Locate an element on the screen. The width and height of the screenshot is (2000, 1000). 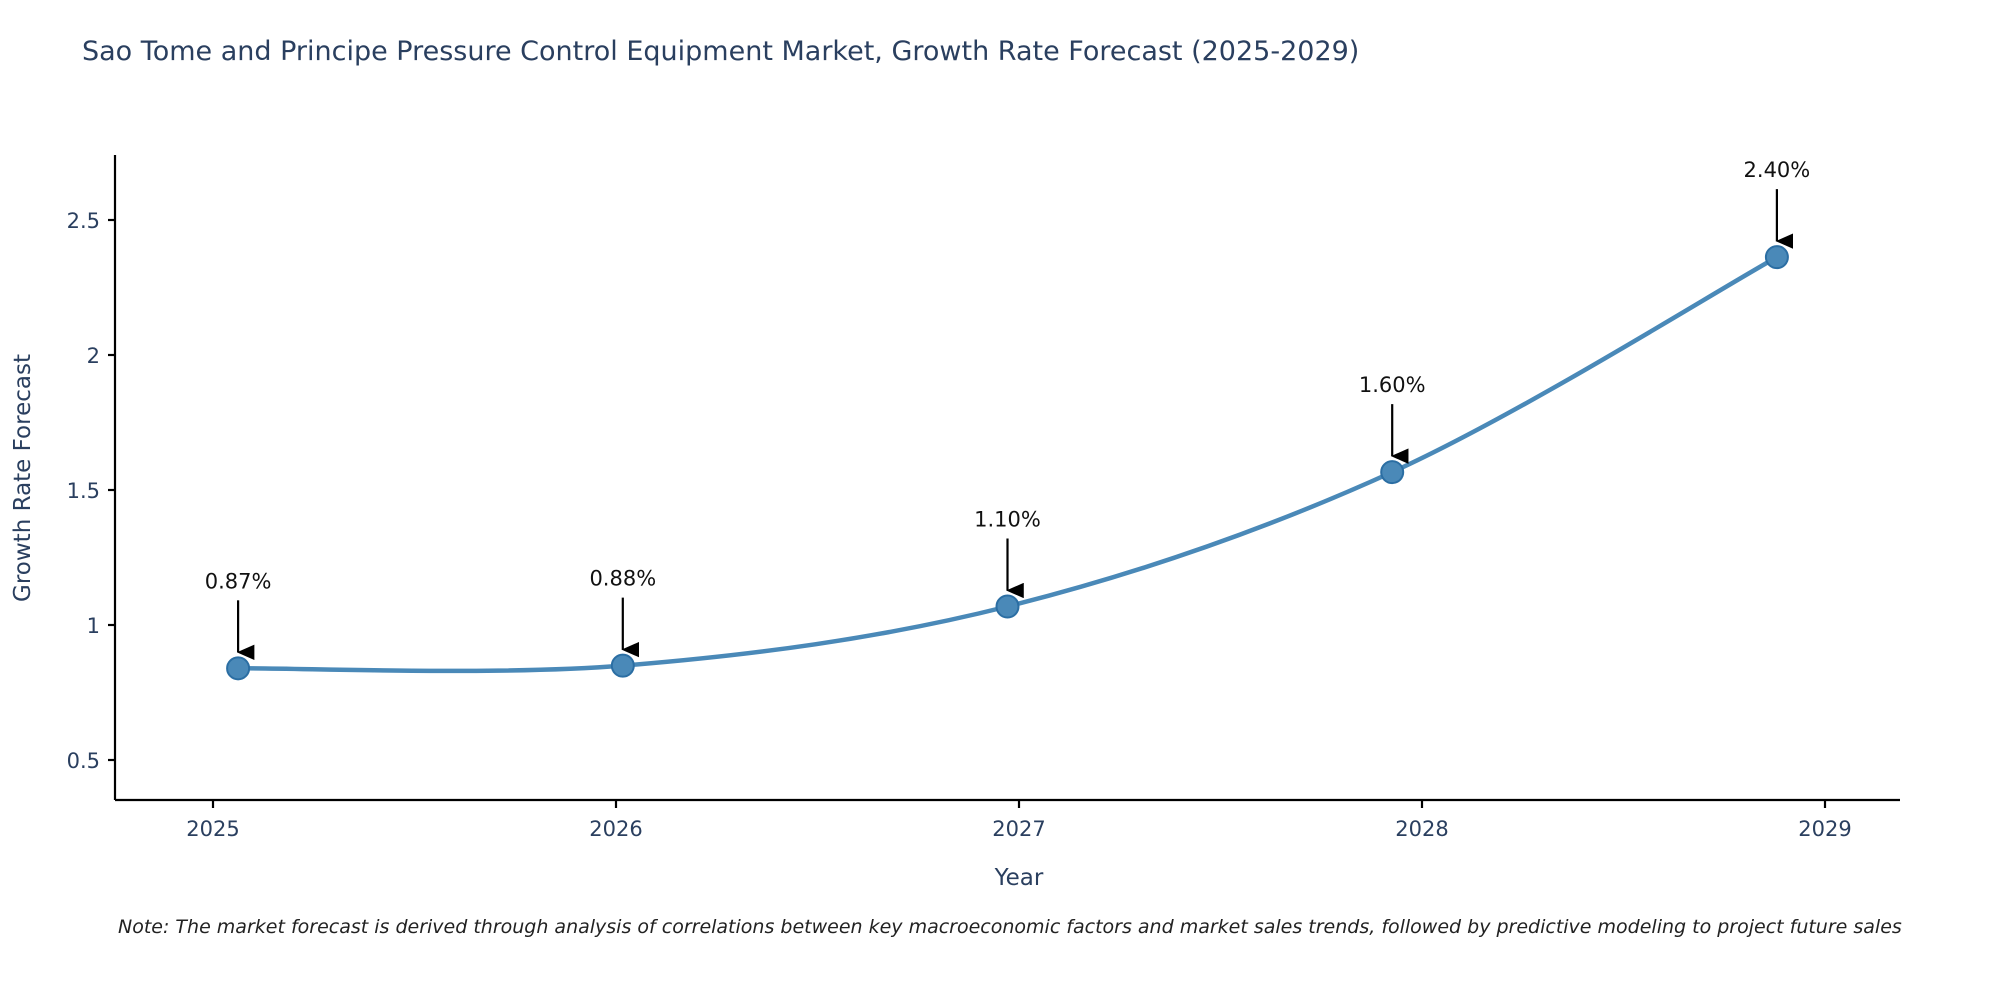
y-axis-ticks: 0.5 1 1.5 2 2.5 is located at coordinates (91, 491).